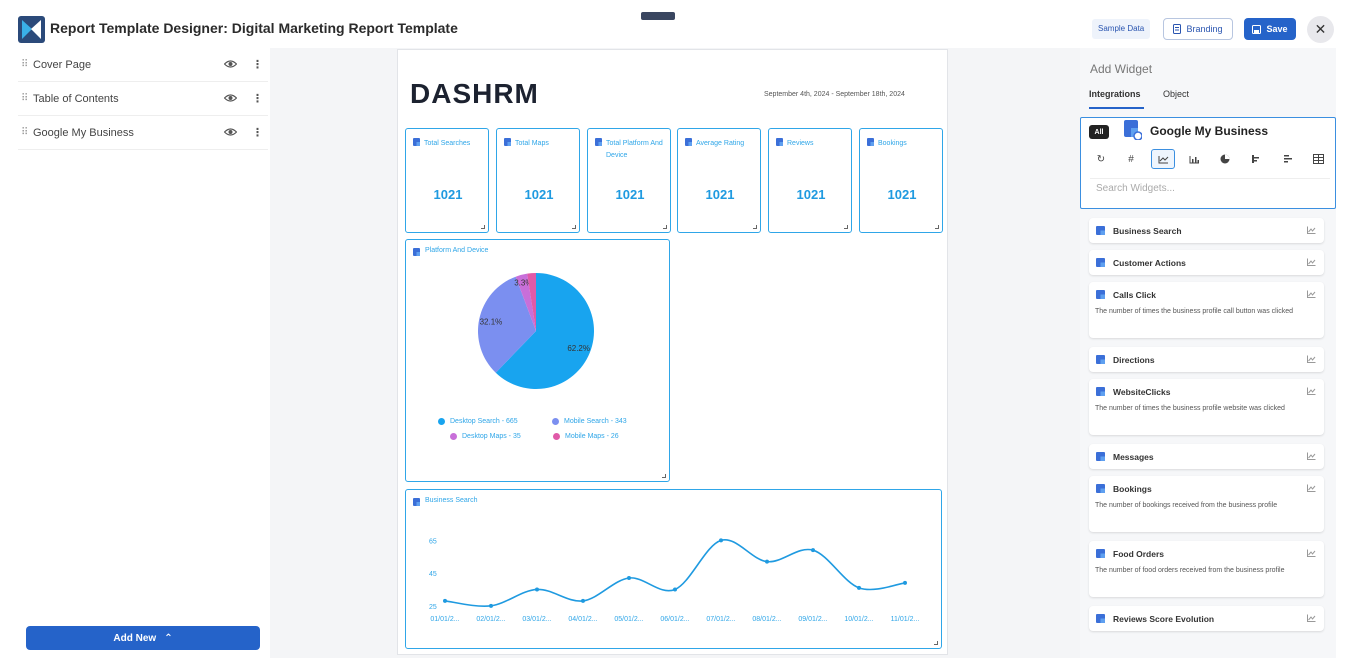 The image size is (1350, 663). What do you see at coordinates (1176, 94) in the screenshot?
I see `tab-object: Object` at bounding box center [1176, 94].